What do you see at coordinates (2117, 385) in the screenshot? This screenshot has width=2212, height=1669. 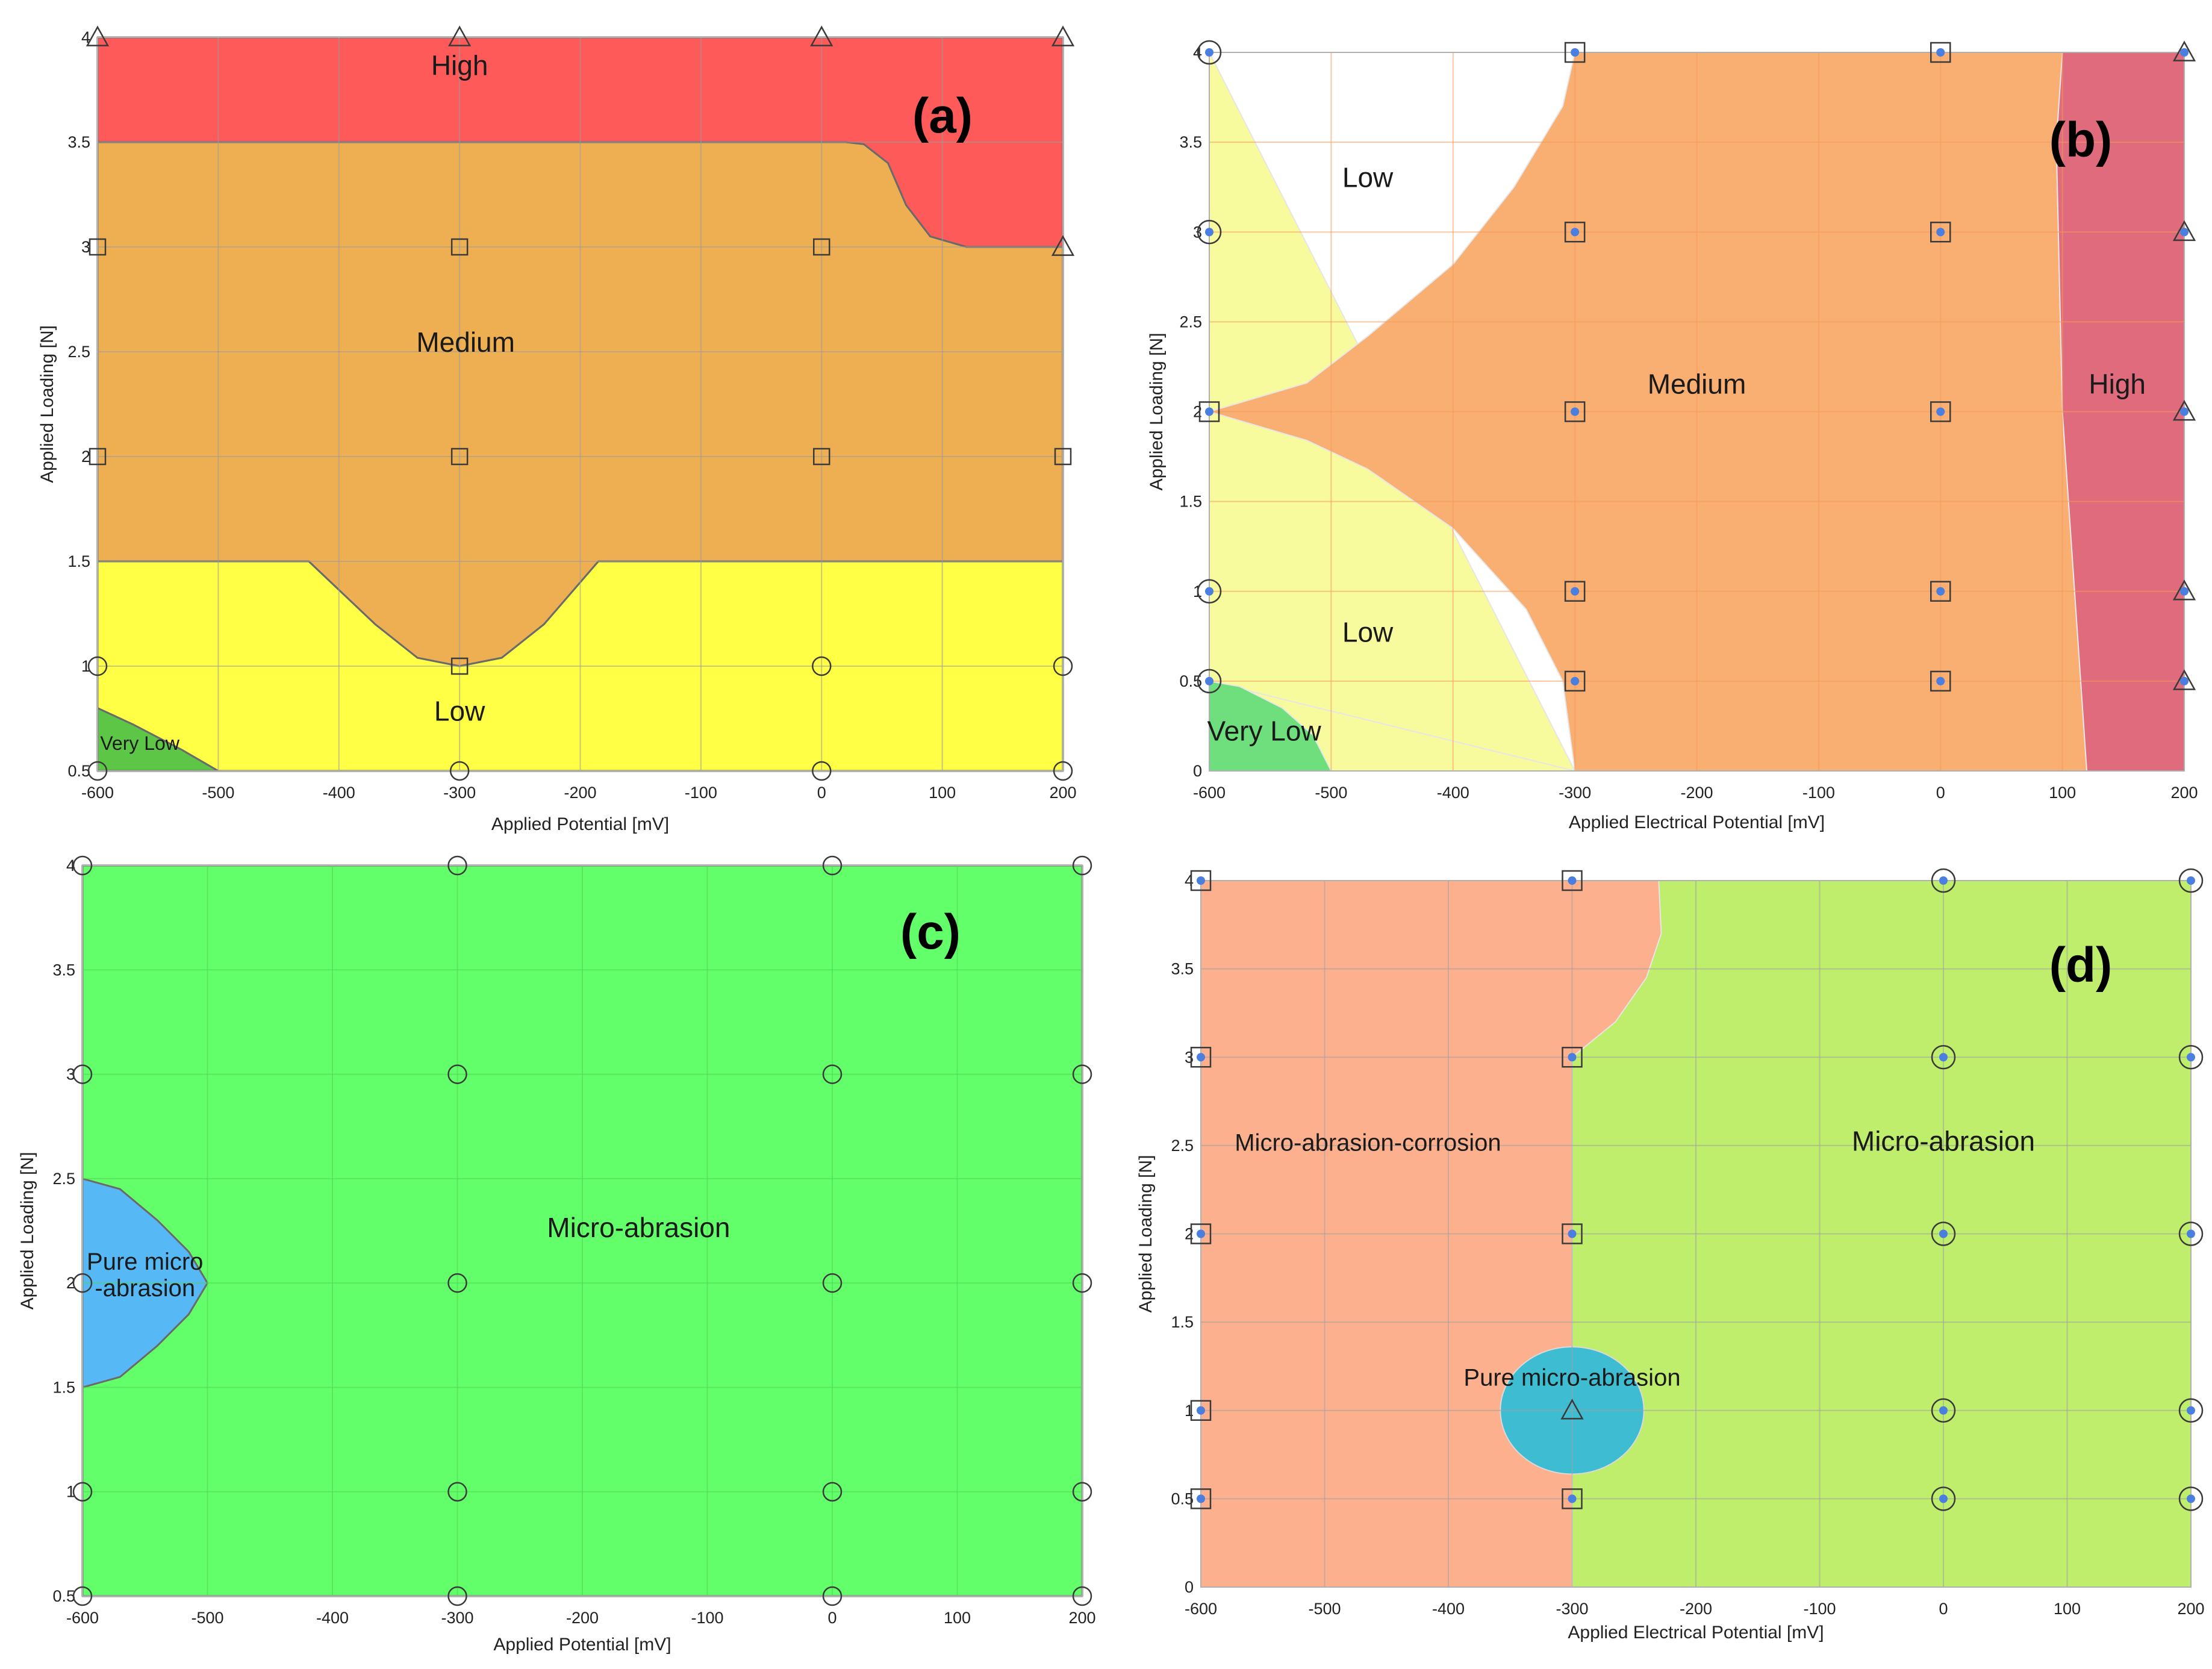 I see `region-label-line: High` at bounding box center [2117, 385].